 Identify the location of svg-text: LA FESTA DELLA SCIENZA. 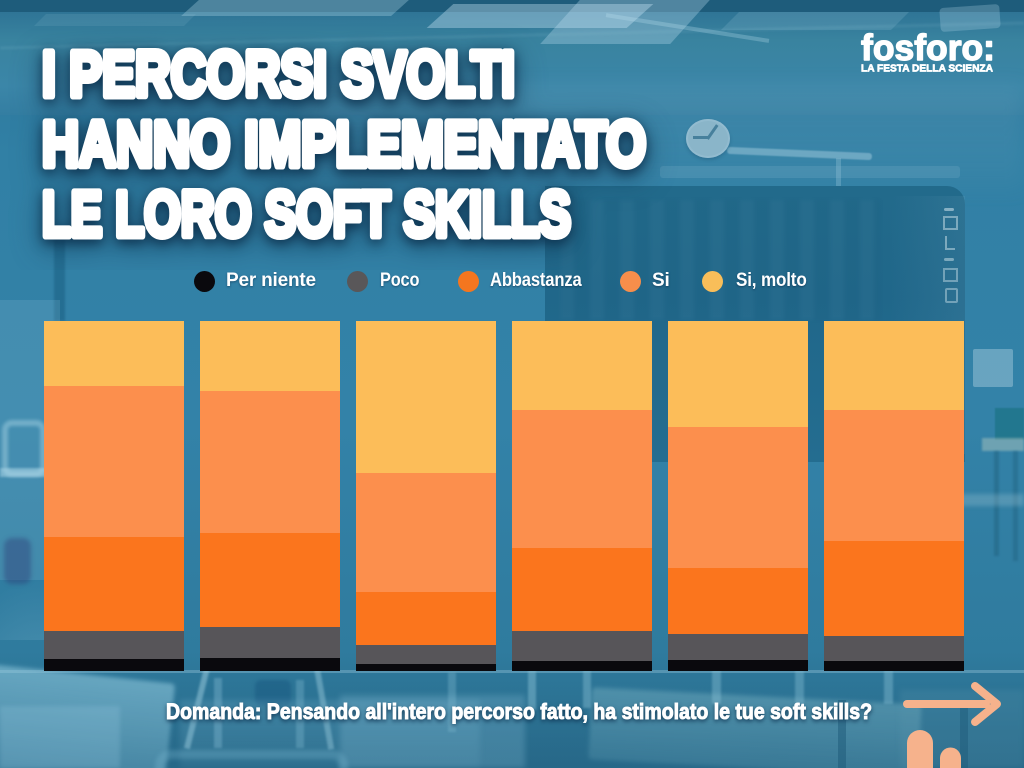
(927, 69).